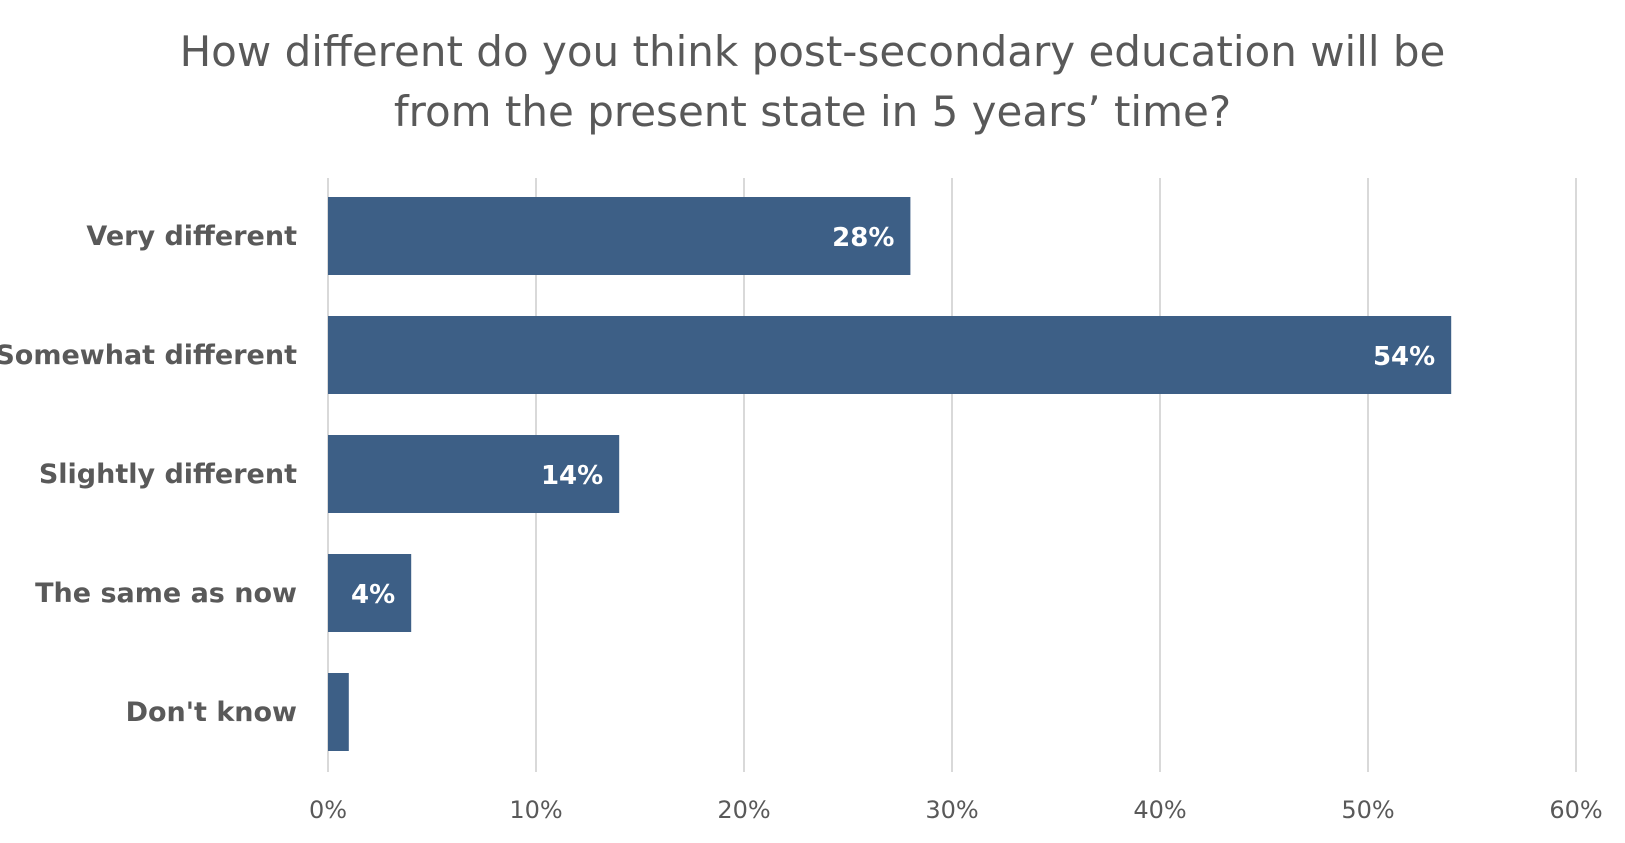 The height and width of the screenshot is (843, 1625). Describe the element at coordinates (328, 810) in the screenshot. I see `x-tick-label-0: 0%` at that location.